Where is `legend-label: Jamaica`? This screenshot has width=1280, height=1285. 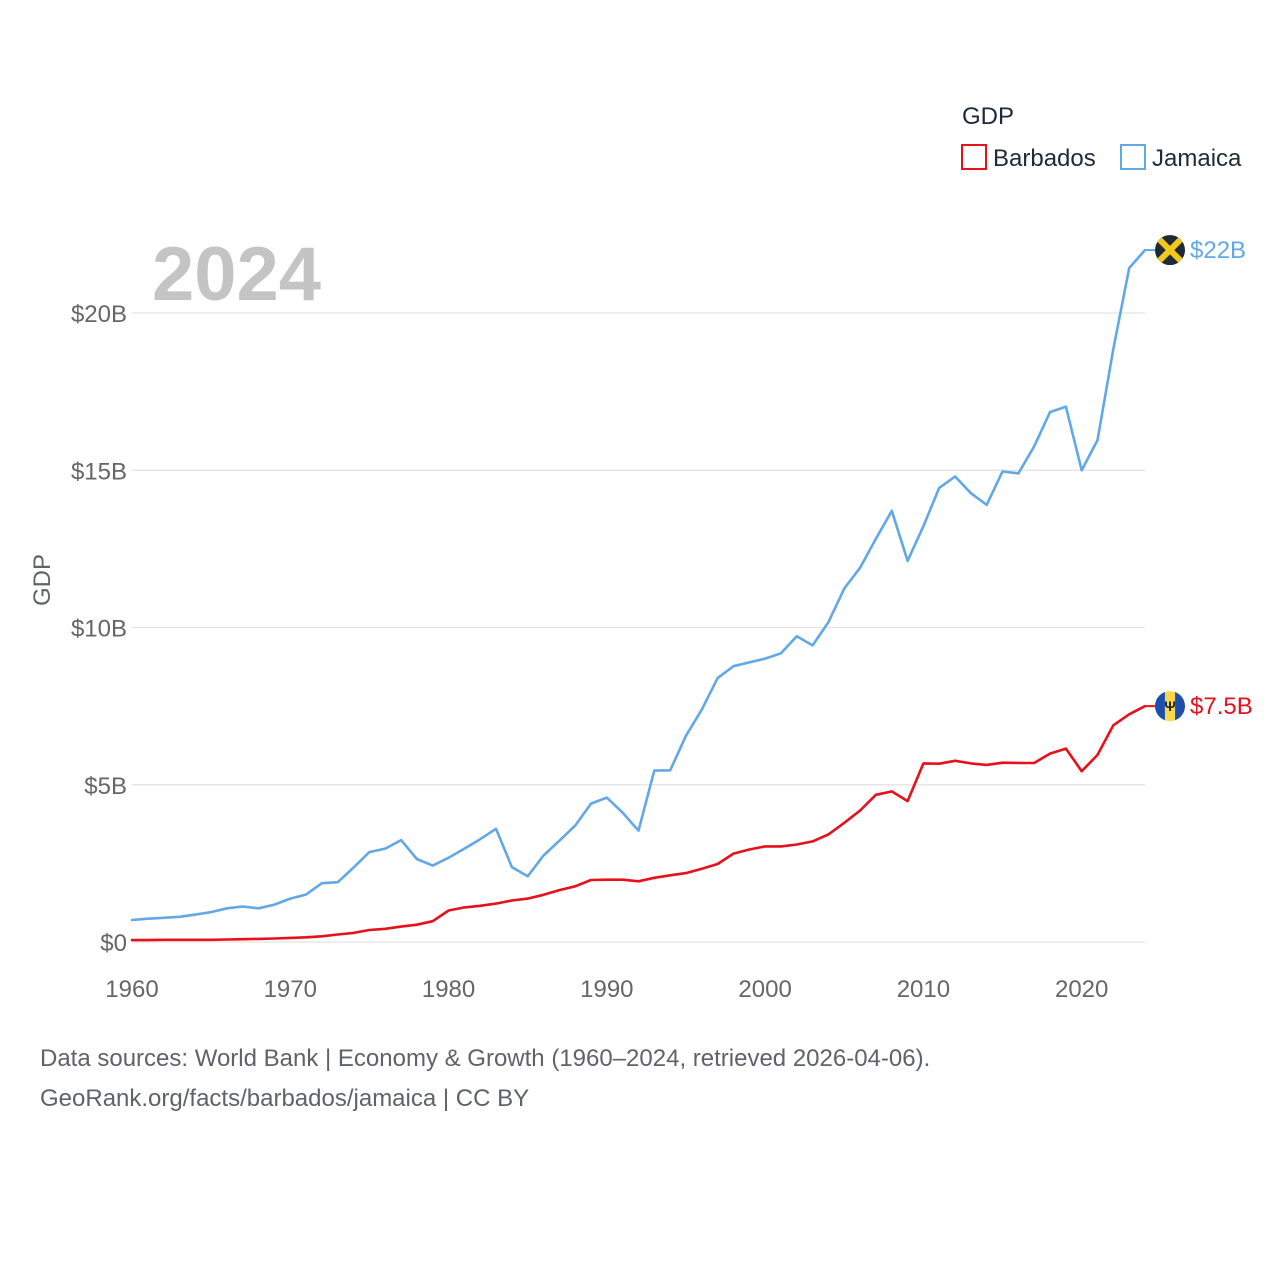 legend-label: Jamaica is located at coordinates (1197, 158).